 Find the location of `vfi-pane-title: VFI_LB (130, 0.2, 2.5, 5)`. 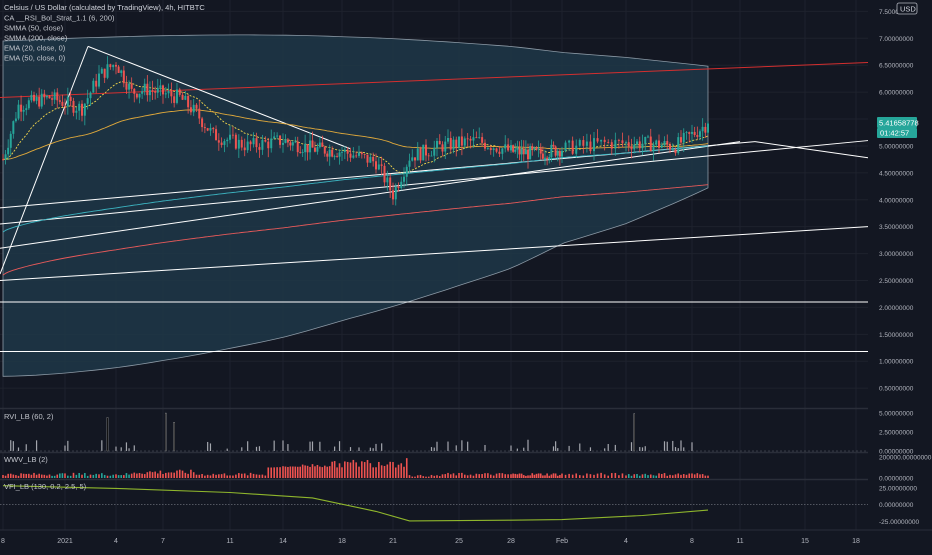

vfi-pane-title: VFI_LB (130, 0.2, 2.5, 5) is located at coordinates (45, 486).